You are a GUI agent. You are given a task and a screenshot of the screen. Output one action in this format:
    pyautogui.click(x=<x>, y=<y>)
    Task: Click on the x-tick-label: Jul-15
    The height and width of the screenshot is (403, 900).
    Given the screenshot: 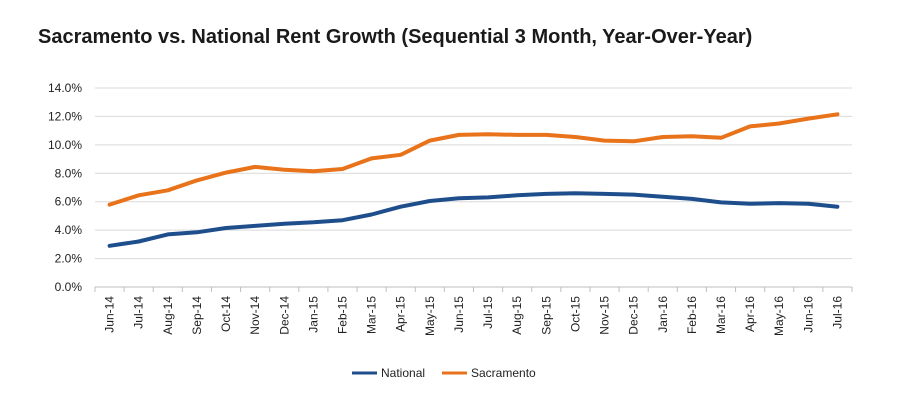 What is the action you would take?
    pyautogui.click(x=488, y=312)
    